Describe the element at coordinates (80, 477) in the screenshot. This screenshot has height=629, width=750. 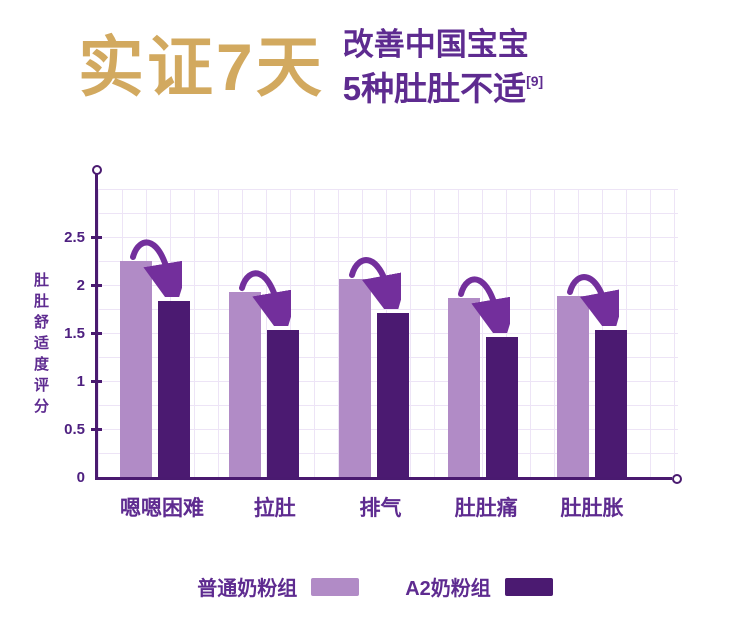
I see `y-tick-label: 0` at that location.